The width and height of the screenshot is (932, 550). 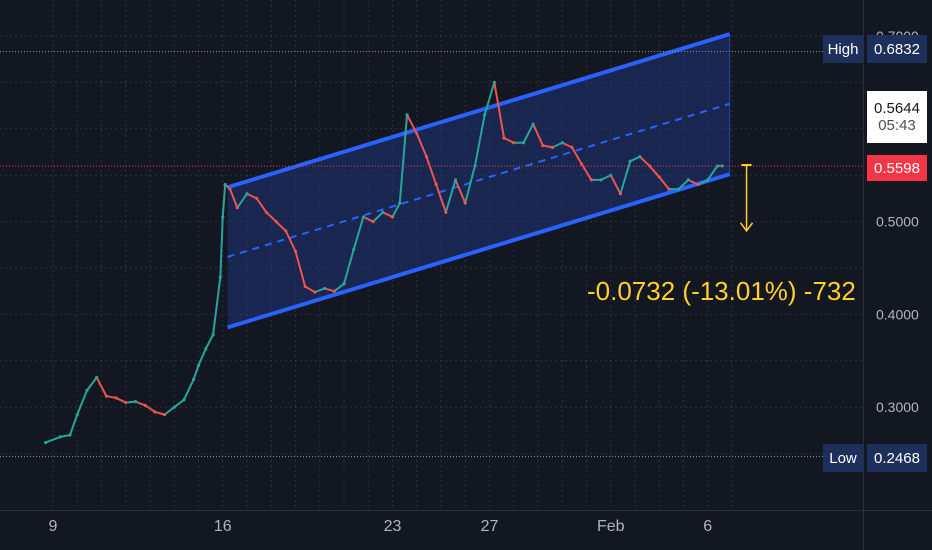 I want to click on current-price-tag: 0.5598, so click(x=897, y=168).